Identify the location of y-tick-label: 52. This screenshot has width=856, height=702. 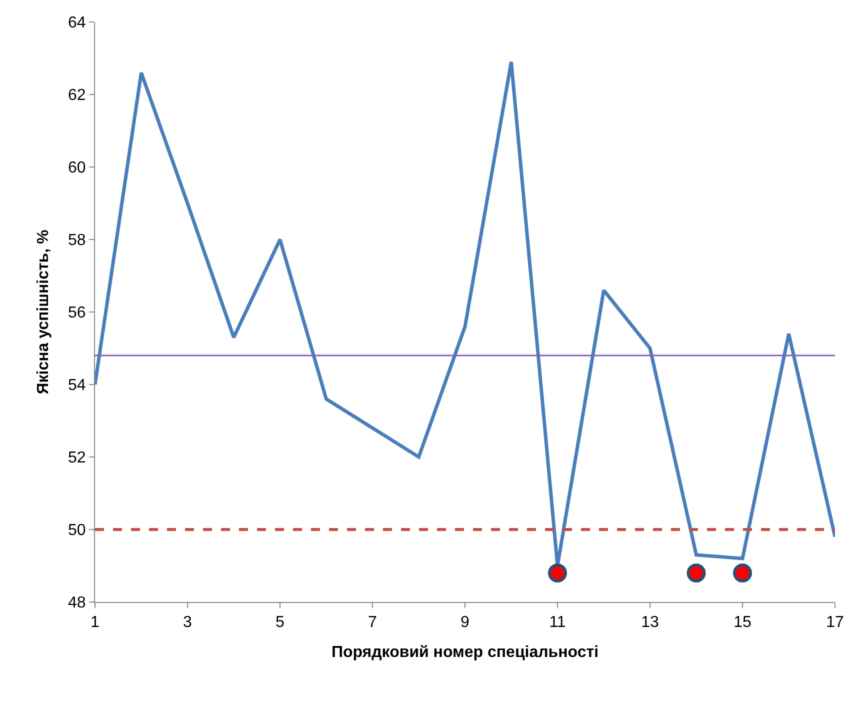
(77, 458).